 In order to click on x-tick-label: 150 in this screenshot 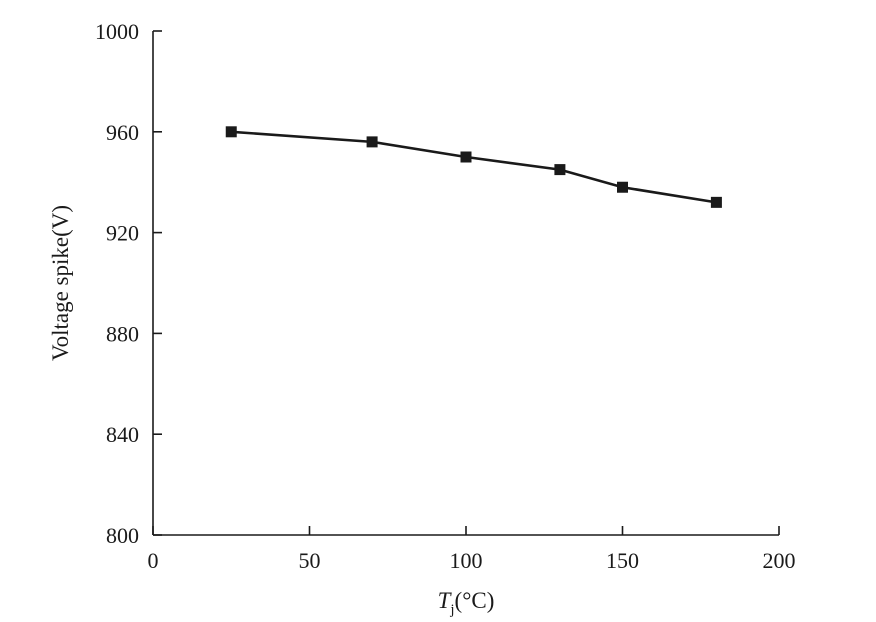, I will do `click(622, 560)`.